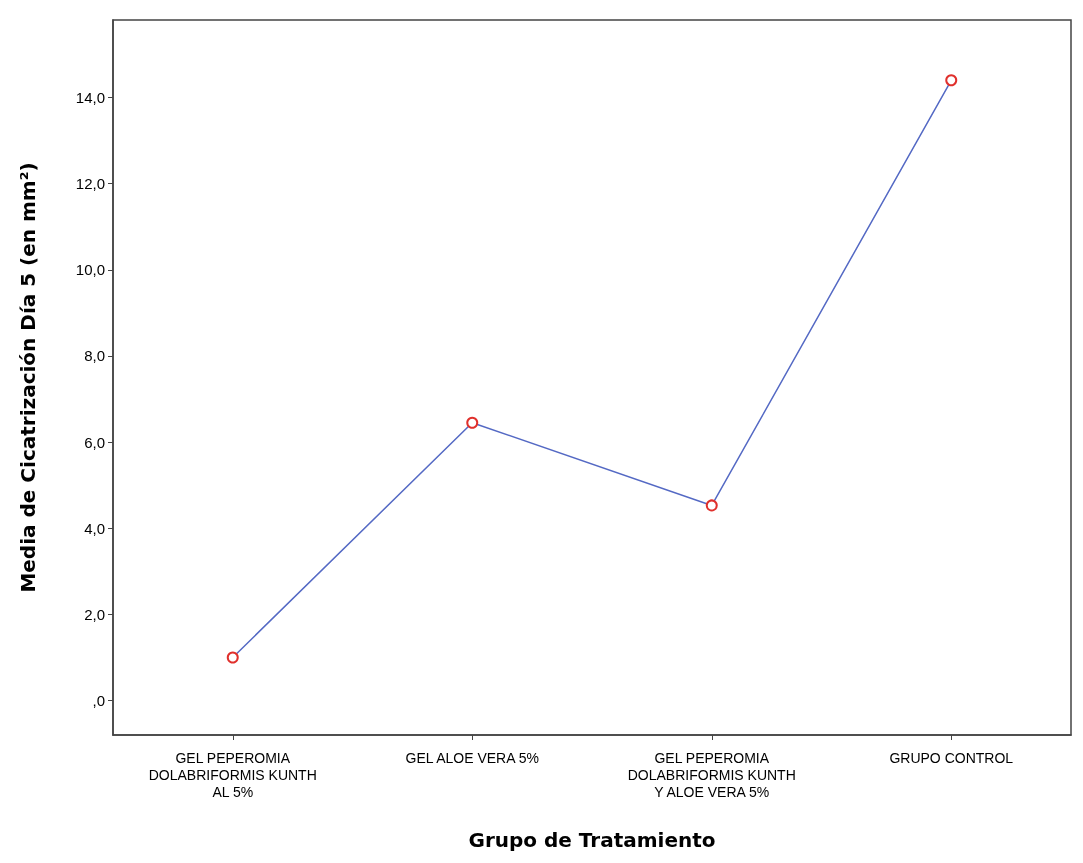 This screenshot has height=863, width=1083. I want to click on x-tick-label: GRUPO CONTROL, so click(951, 757).